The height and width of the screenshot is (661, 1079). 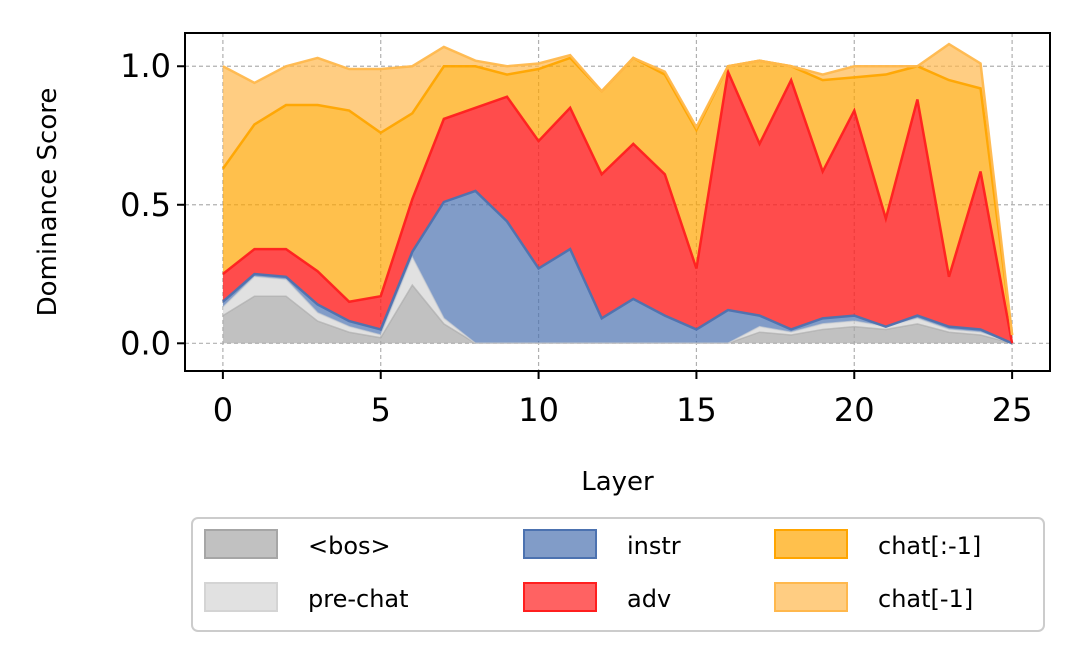 What do you see at coordinates (925, 599) in the screenshot?
I see `legend-label: chat[-1]` at bounding box center [925, 599].